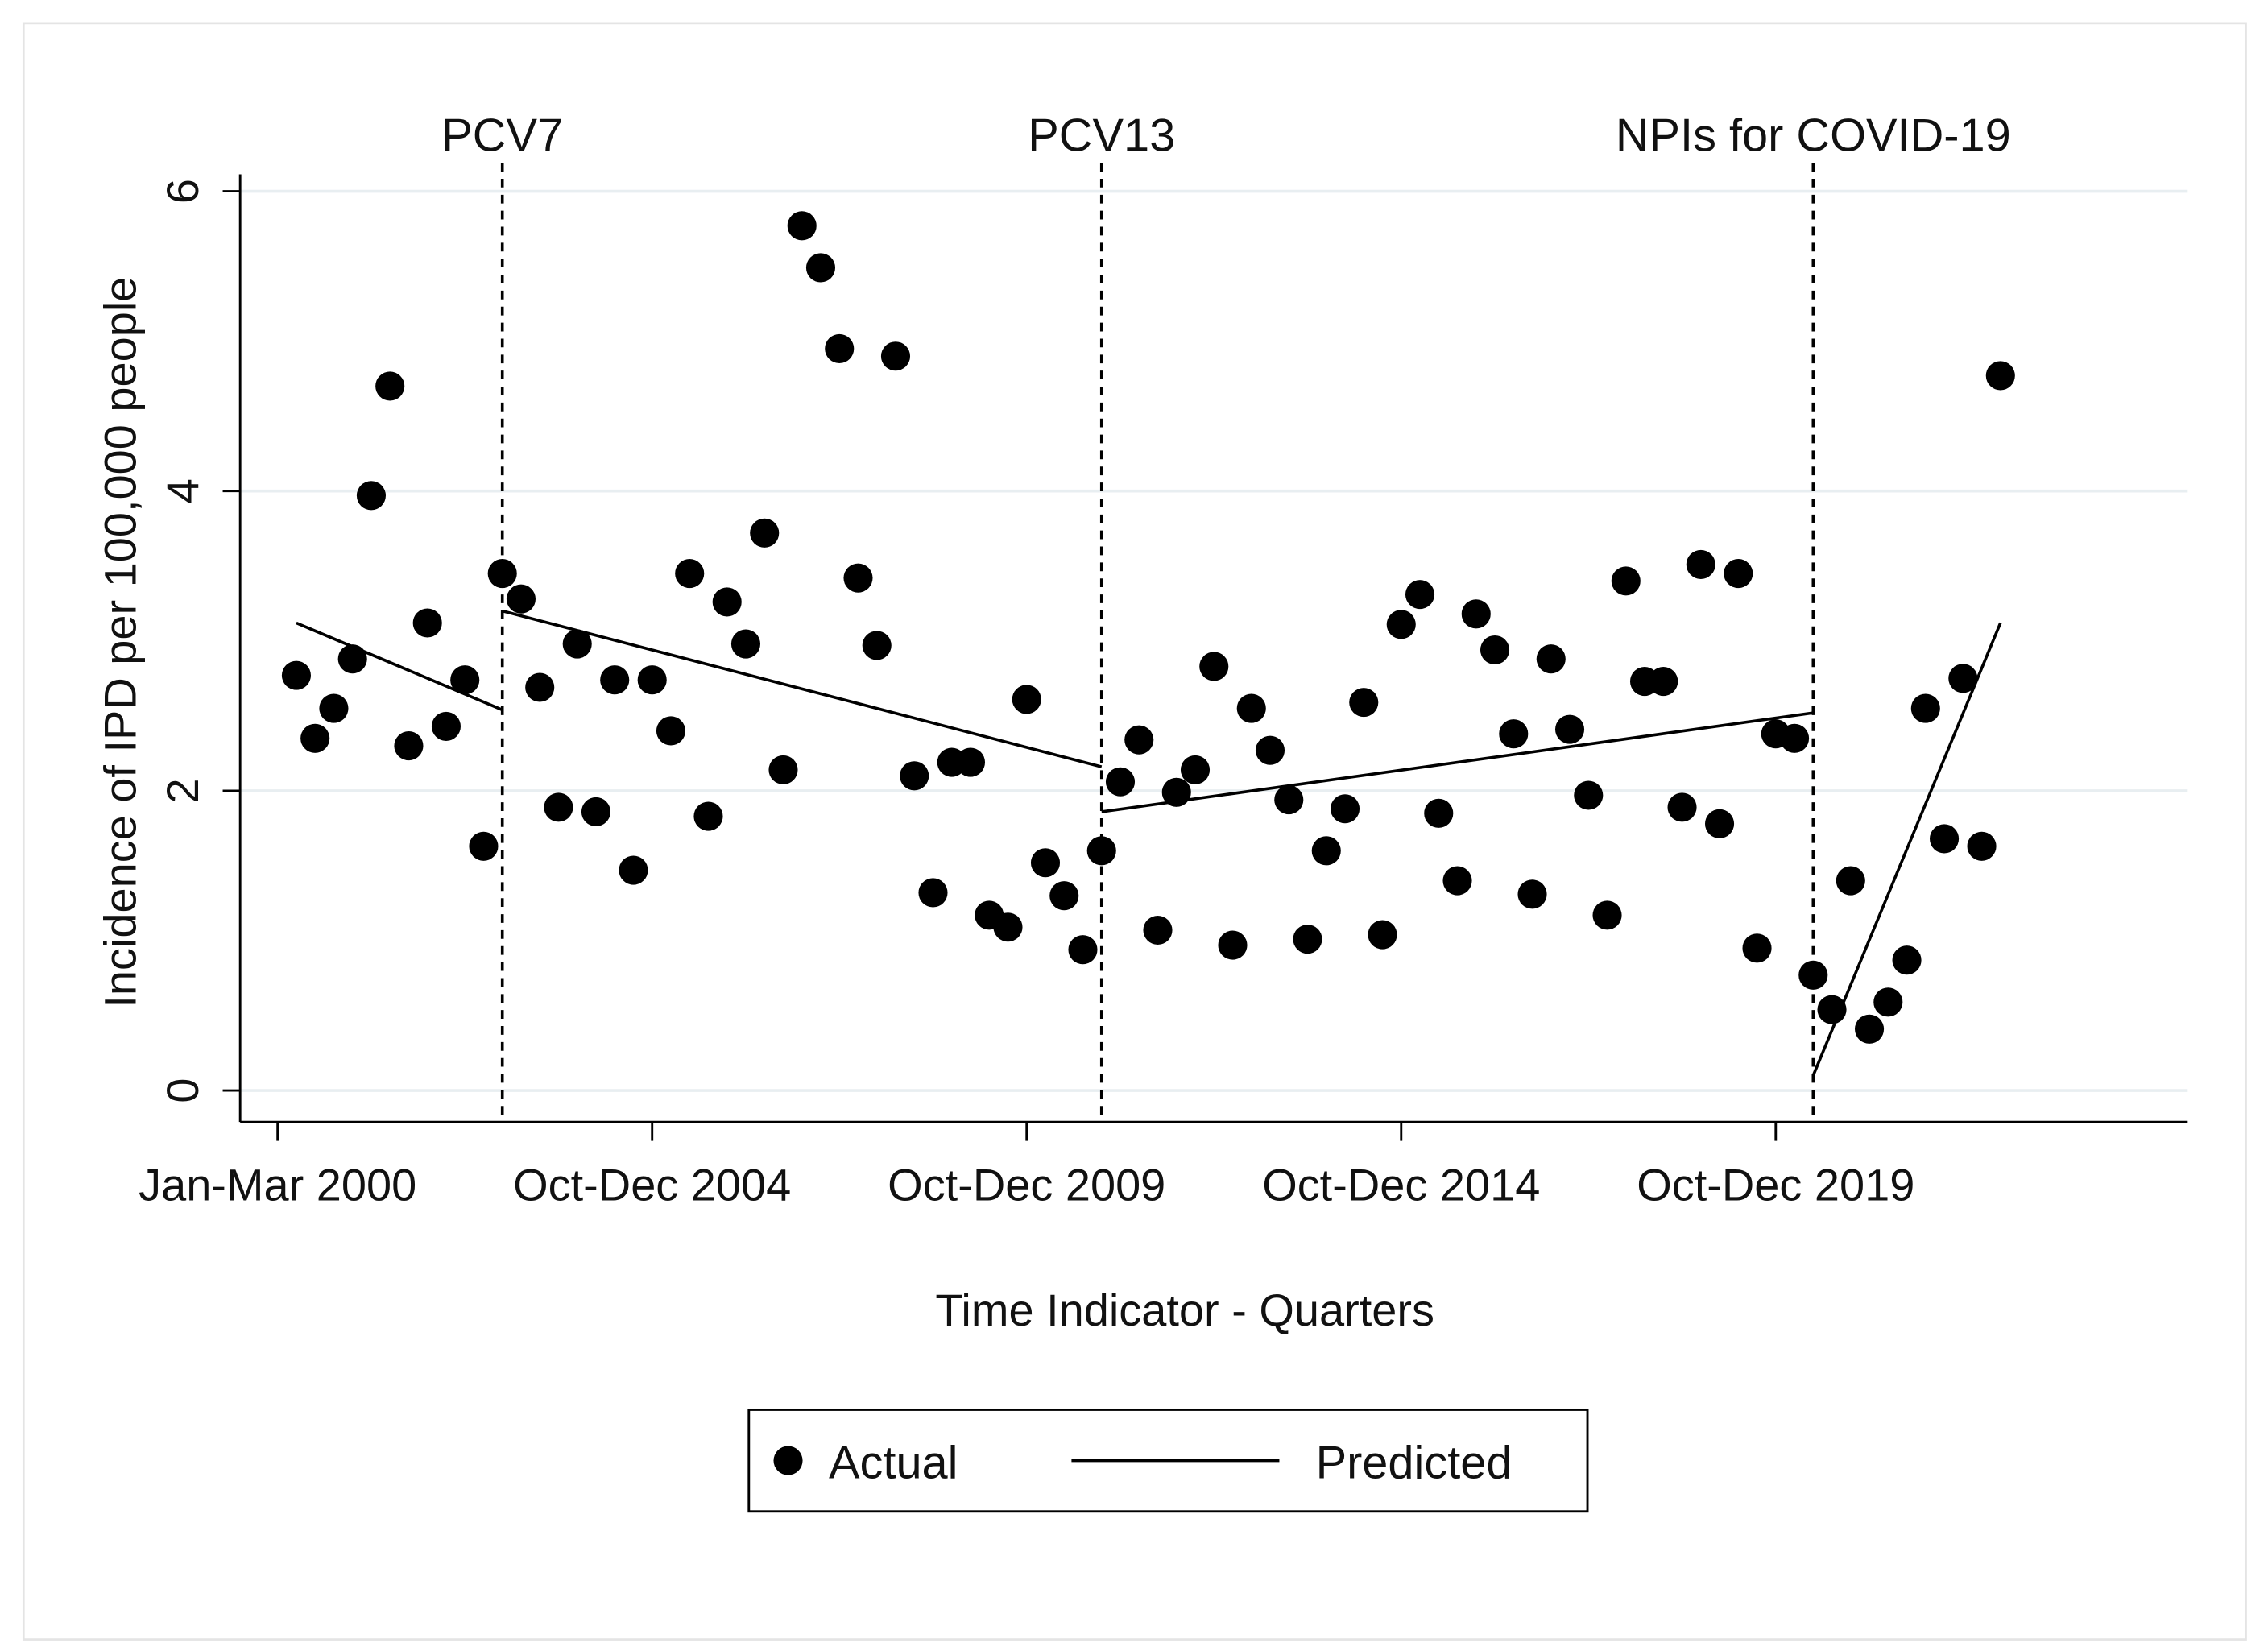 Image resolution: width=2268 pixels, height=1651 pixels. I want to click on x-tick-label: Jan-Mar 2000, so click(277, 1185).